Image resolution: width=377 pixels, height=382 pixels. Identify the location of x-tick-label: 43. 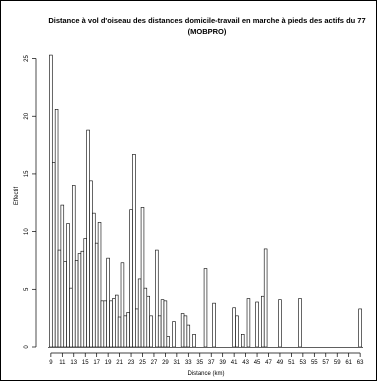
(245, 363).